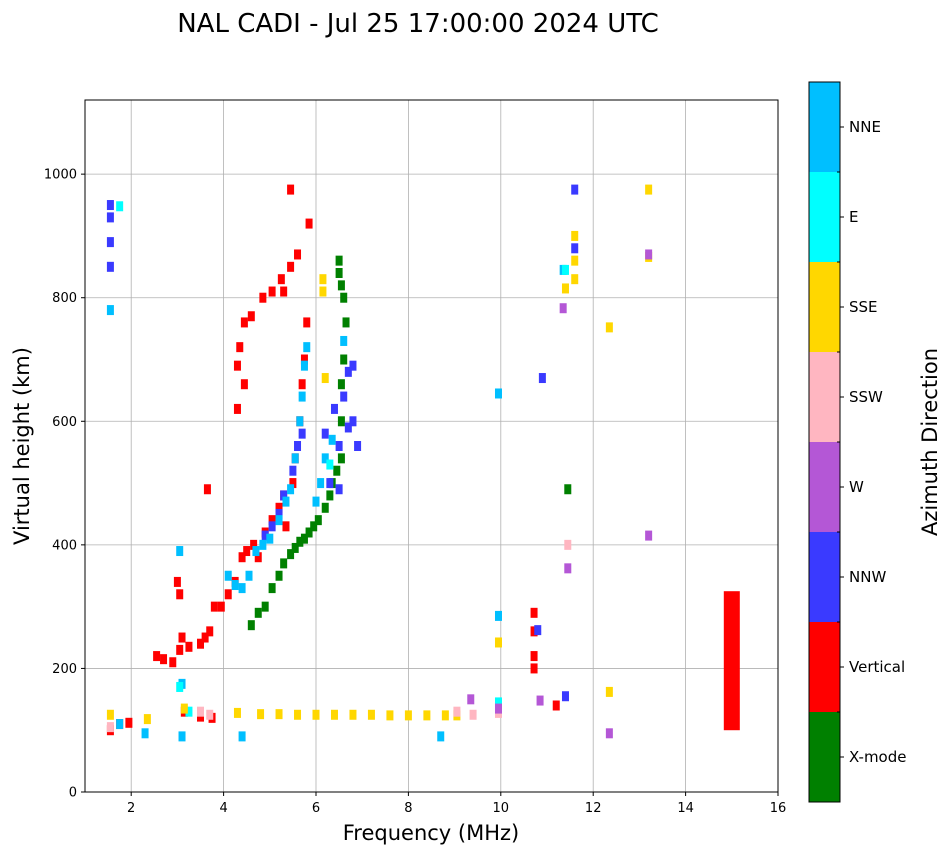 This screenshot has height=856, width=951. What do you see at coordinates (64, 484) in the screenshot?
I see `y-axis-ticks: 0 200 400 600 800 1000` at bounding box center [64, 484].